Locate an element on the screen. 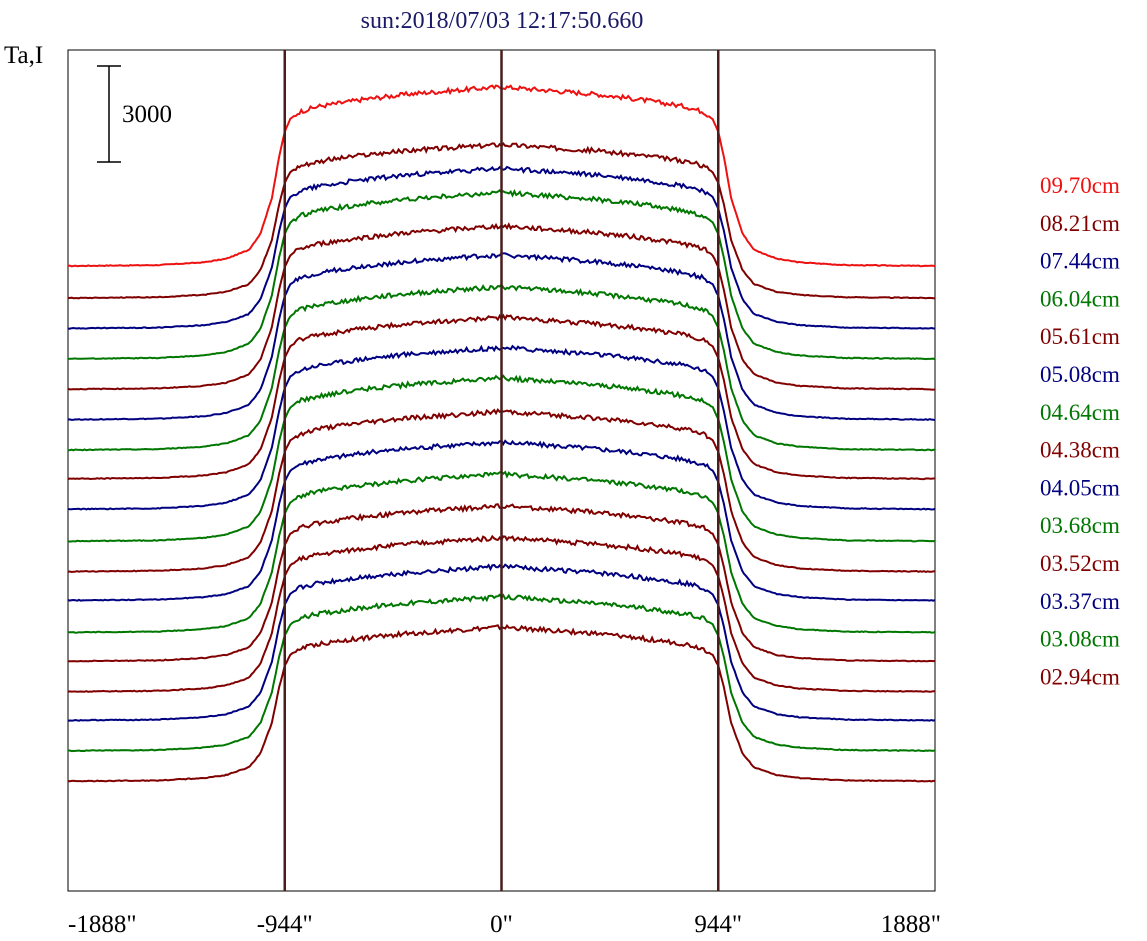  x-tick-label: -1888" is located at coordinates (102, 924).